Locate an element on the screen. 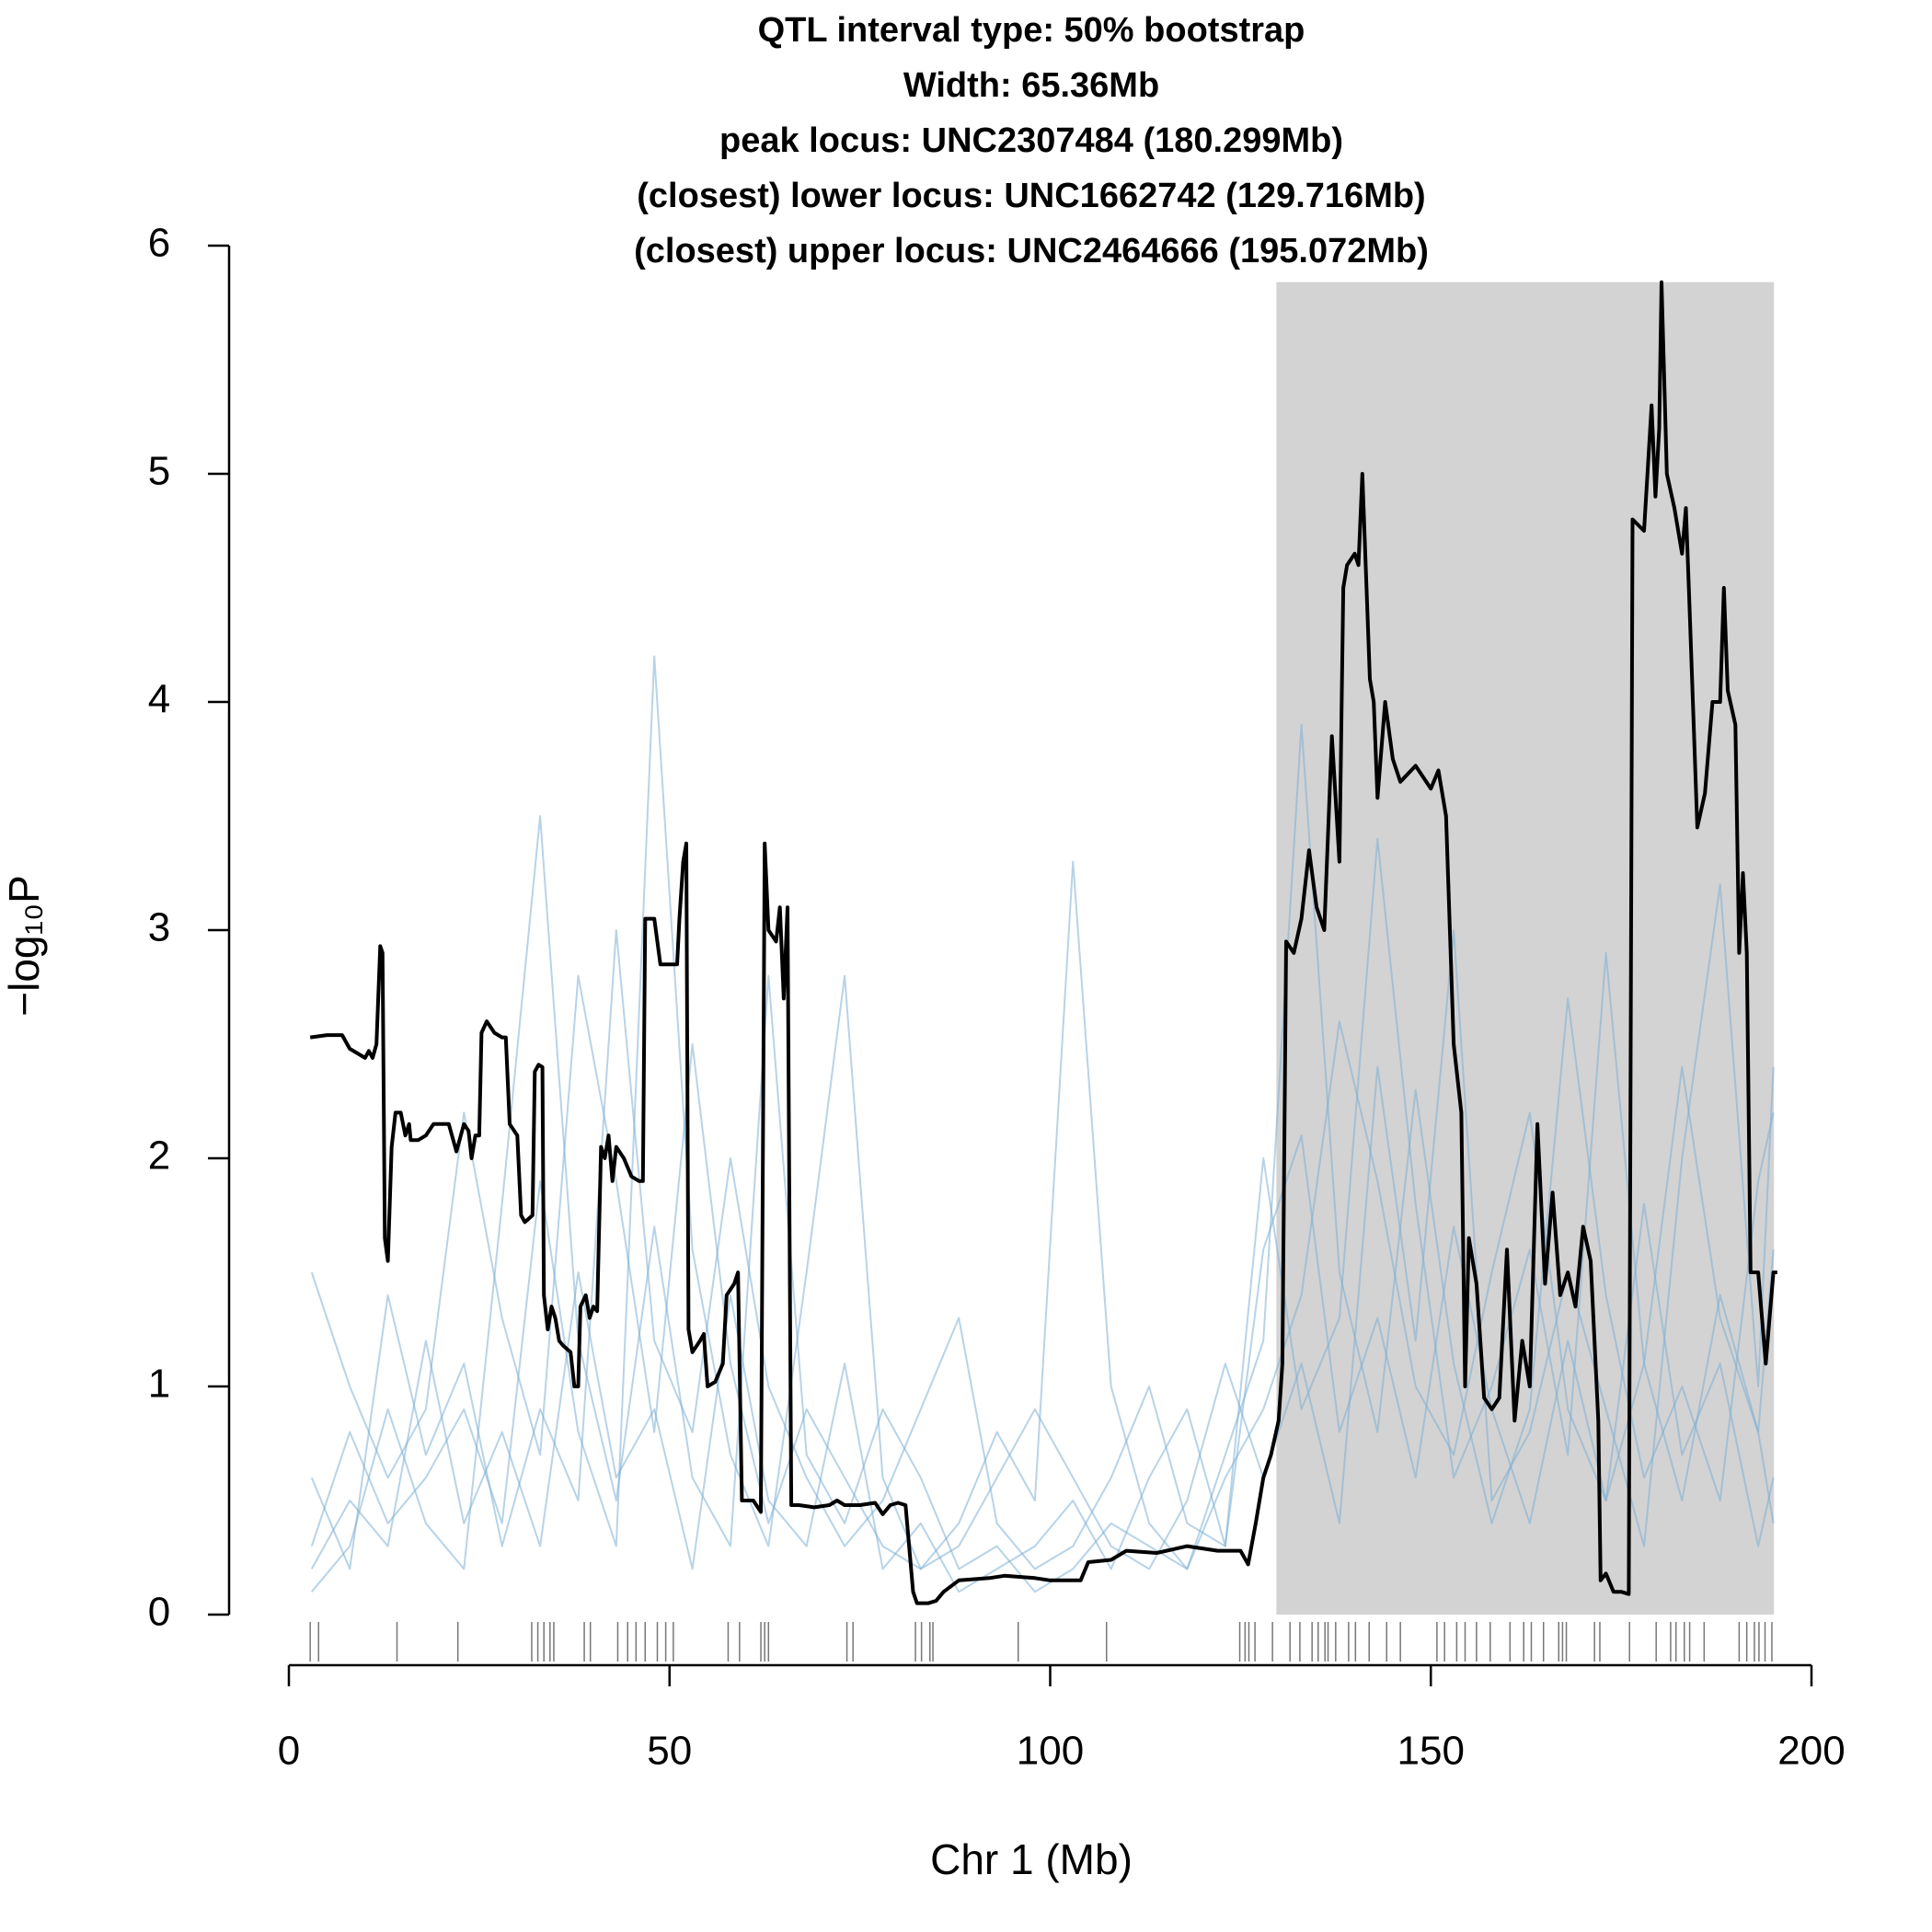  y-tick-label: 5 is located at coordinates (159, 471).